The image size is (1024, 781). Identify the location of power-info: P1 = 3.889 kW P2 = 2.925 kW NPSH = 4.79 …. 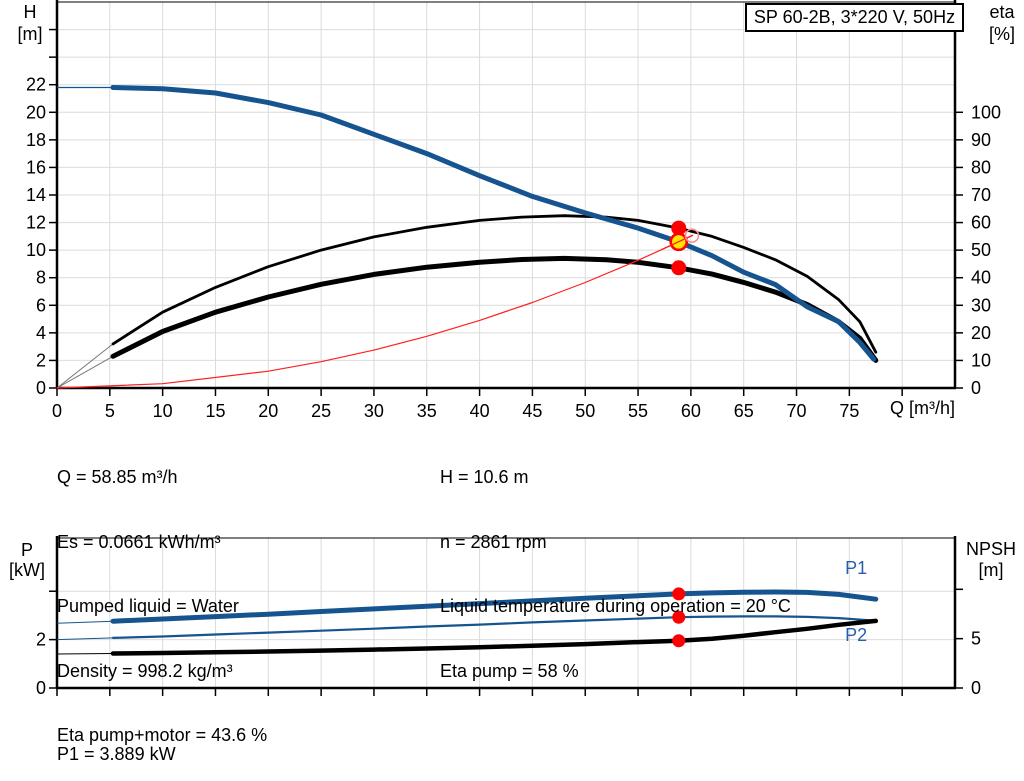
(120, 741).